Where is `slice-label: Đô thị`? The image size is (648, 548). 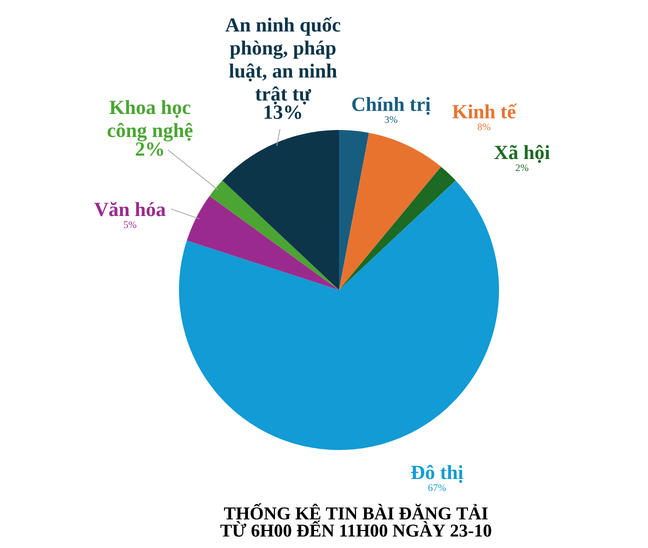 slice-label: Đô thị is located at coordinates (437, 473).